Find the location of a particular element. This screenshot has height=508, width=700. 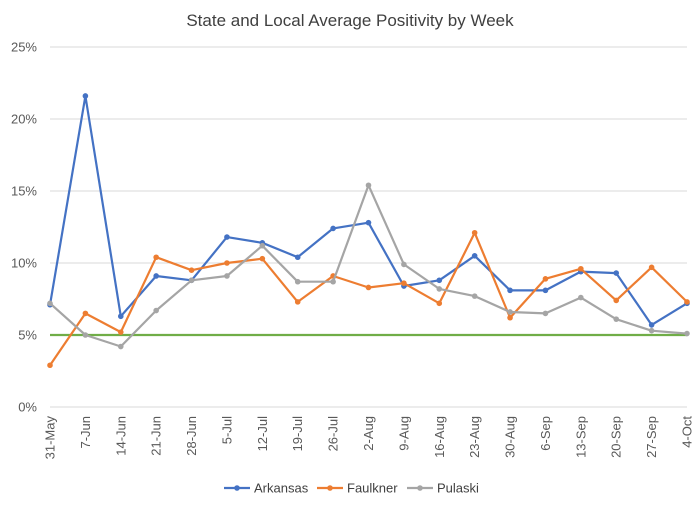

y-tick-label: 10% is located at coordinates (24, 263).